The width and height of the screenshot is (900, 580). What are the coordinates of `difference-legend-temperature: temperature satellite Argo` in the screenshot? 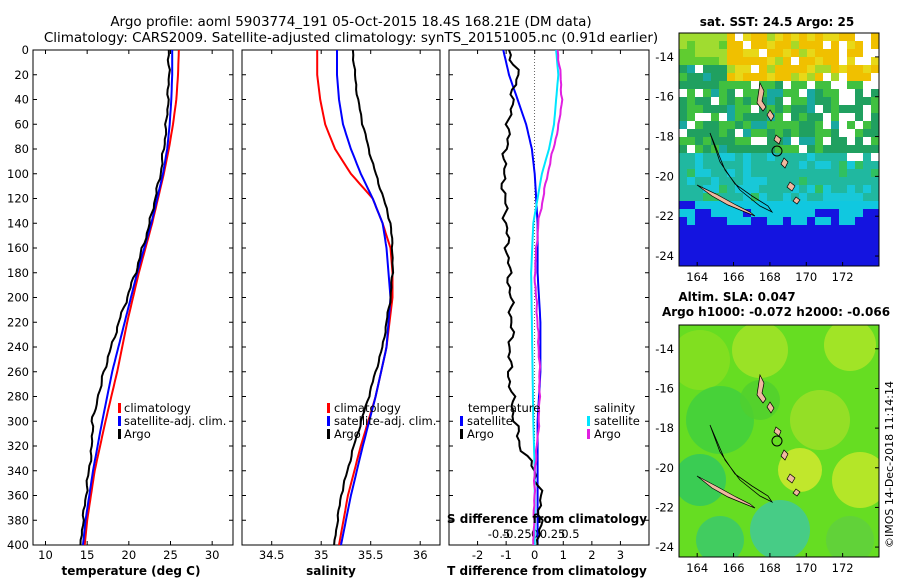 It's located at (500, 421).